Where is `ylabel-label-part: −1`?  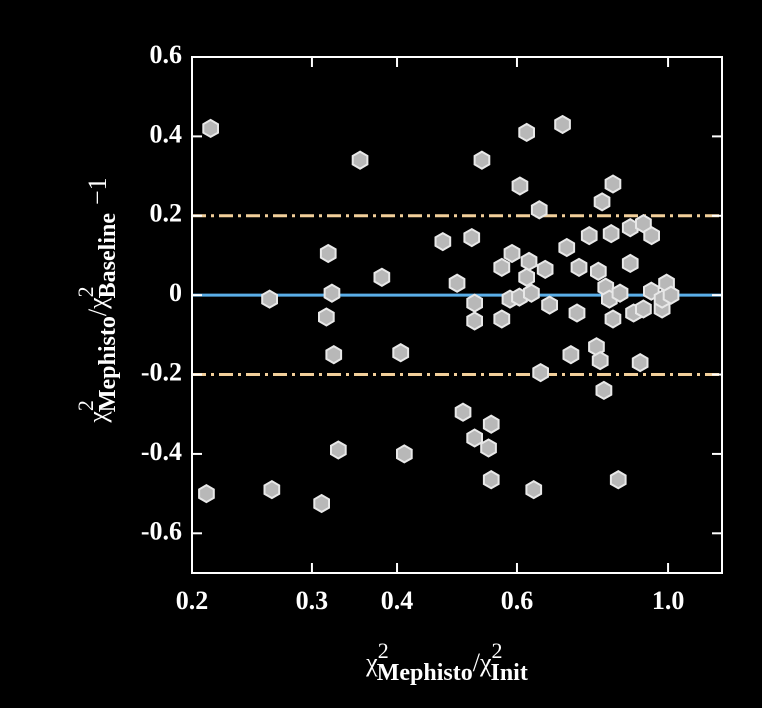 ylabel-label-part: −1 is located at coordinates (97, 191).